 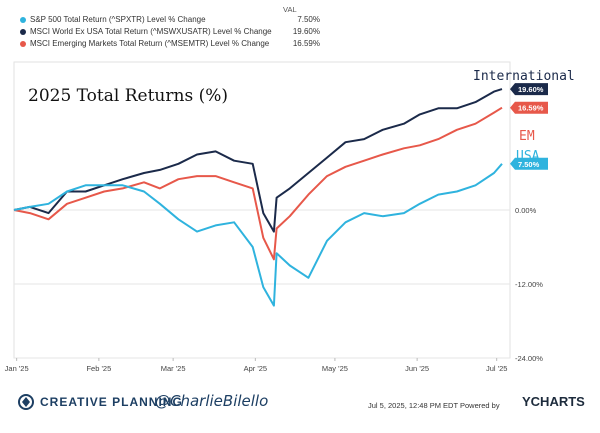 What do you see at coordinates (26, 402) in the screenshot?
I see `creative-planning-logo-icon` at bounding box center [26, 402].